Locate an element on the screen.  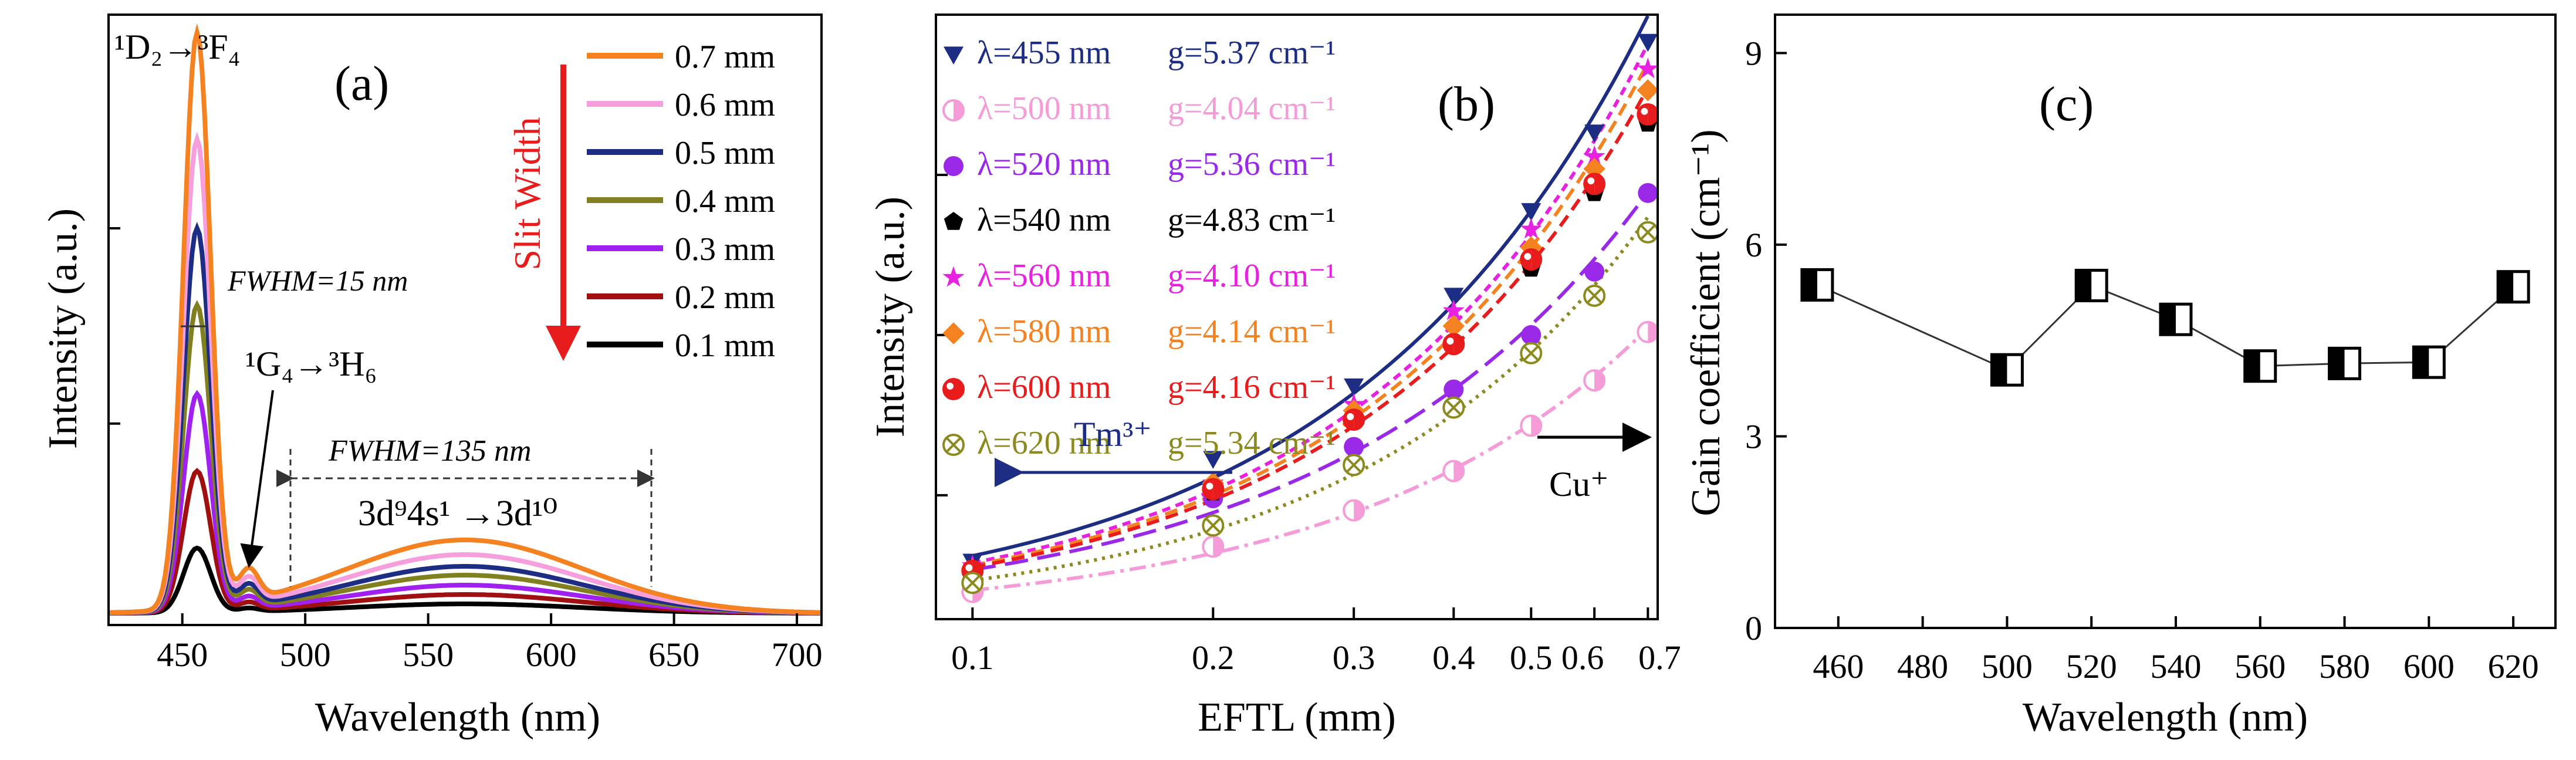
panel-a-xtick-label: 450 is located at coordinates (182, 655).